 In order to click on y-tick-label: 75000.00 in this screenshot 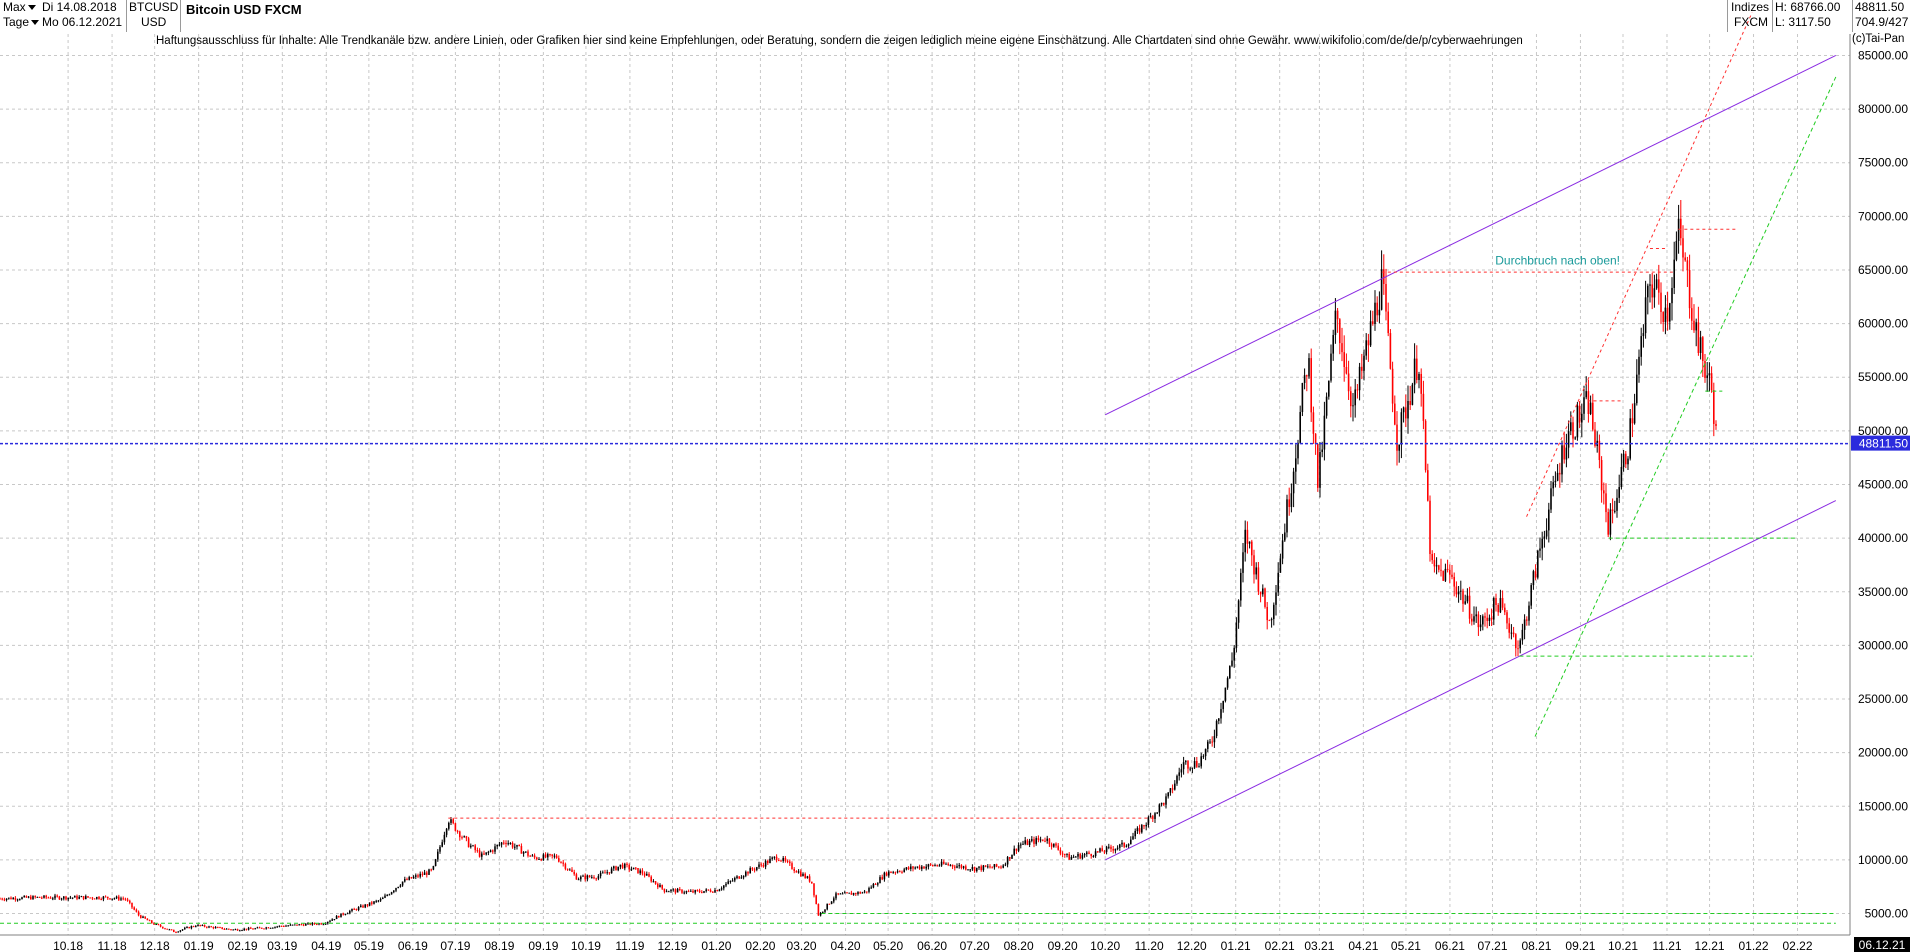, I will do `click(1883, 163)`.